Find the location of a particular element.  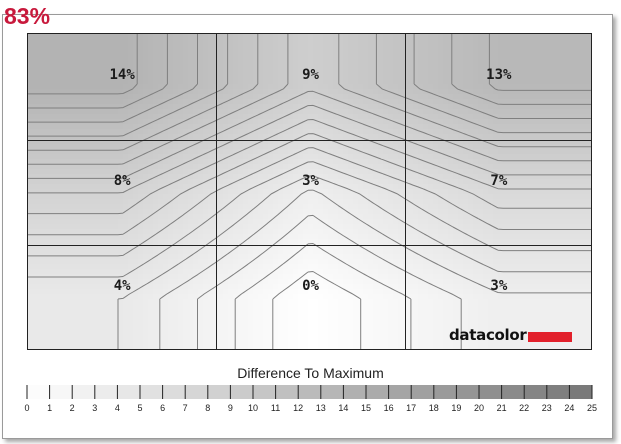

logo-red-bar is located at coordinates (549, 336).